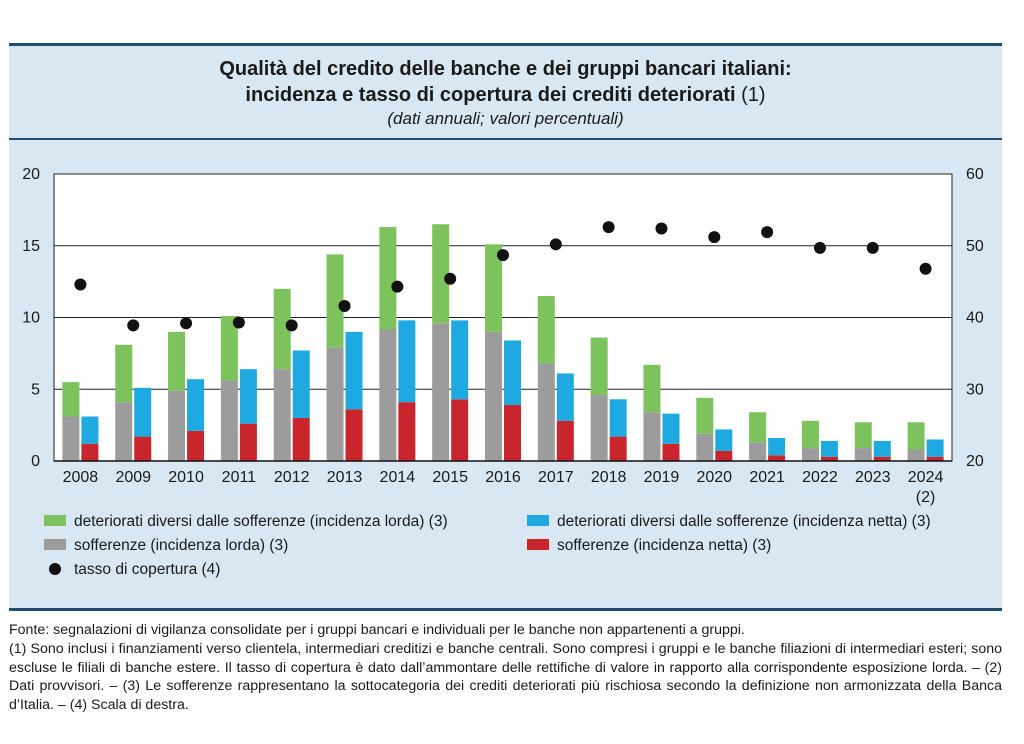 This screenshot has height=744, width=1024. Describe the element at coordinates (292, 477) in the screenshot. I see `x-tick-label: 2012` at that location.